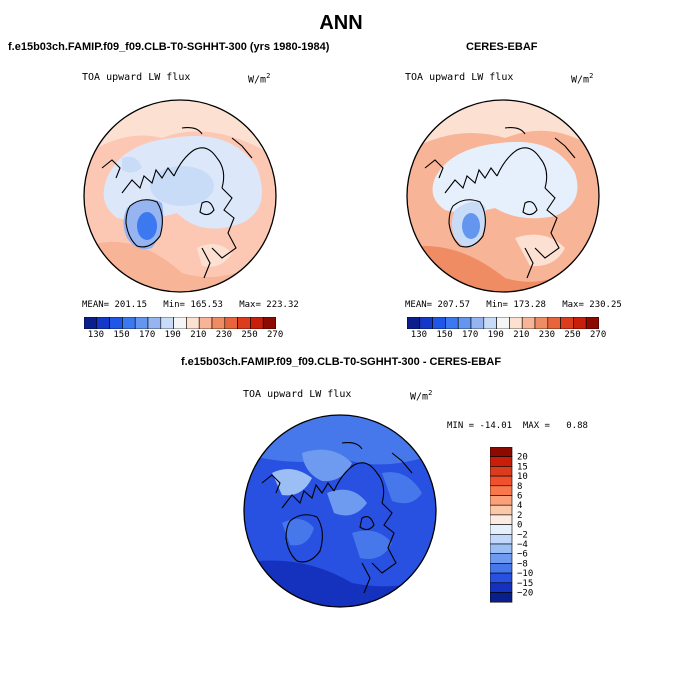  Describe the element at coordinates (180, 196) in the screenshot. I see `panel1-polar-map` at that location.